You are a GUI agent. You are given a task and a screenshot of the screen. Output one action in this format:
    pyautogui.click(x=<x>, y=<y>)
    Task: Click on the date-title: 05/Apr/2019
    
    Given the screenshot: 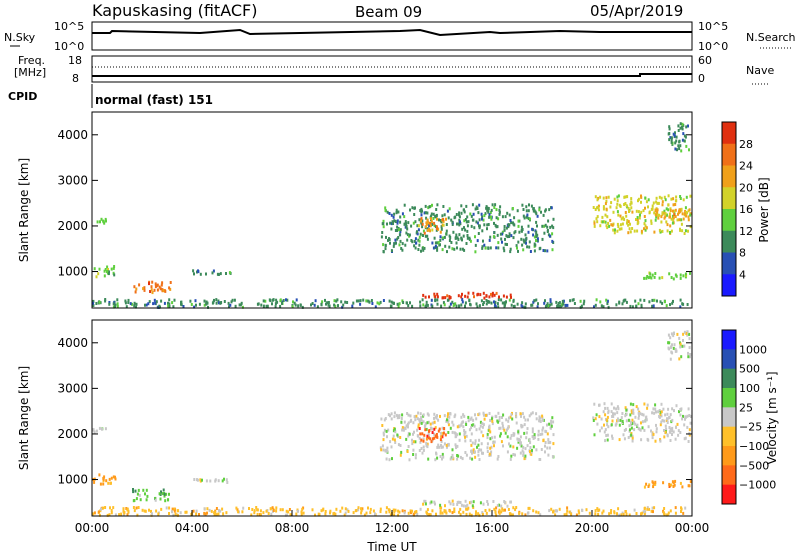 What is the action you would take?
    pyautogui.click(x=636, y=11)
    